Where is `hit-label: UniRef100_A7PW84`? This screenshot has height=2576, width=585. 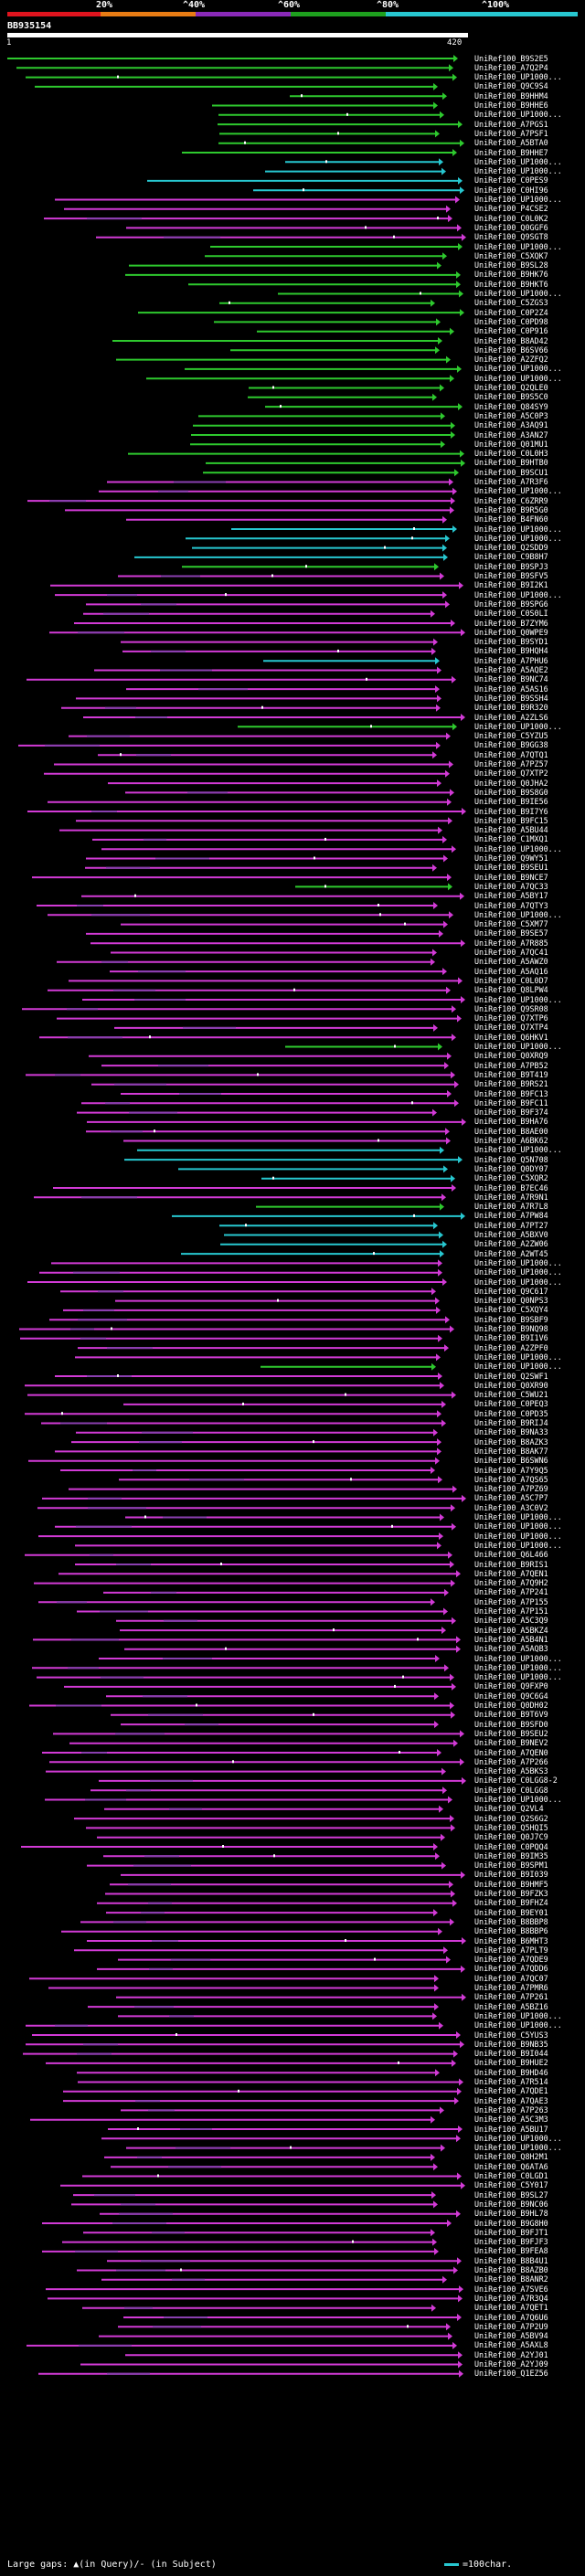 hit-label: UniRef100_A7PW84 is located at coordinates (511, 1216).